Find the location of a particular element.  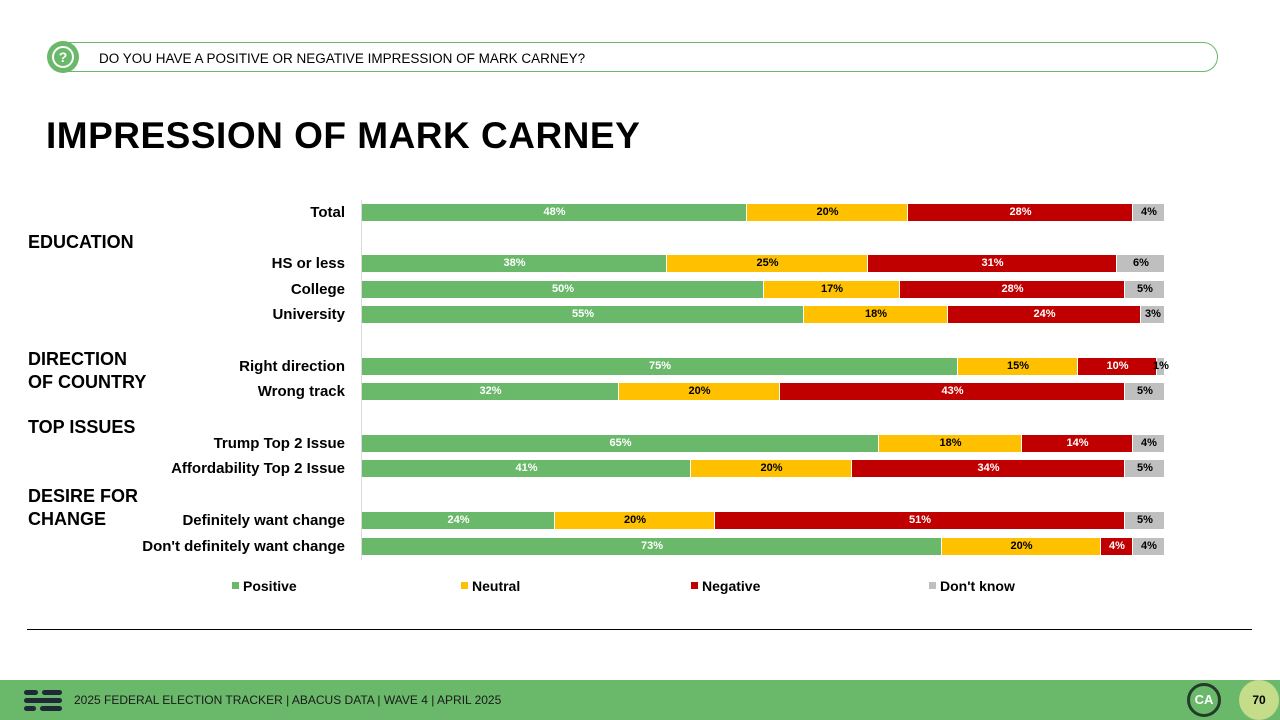

section-top-issues: TOP ISSUES is located at coordinates (82, 427).